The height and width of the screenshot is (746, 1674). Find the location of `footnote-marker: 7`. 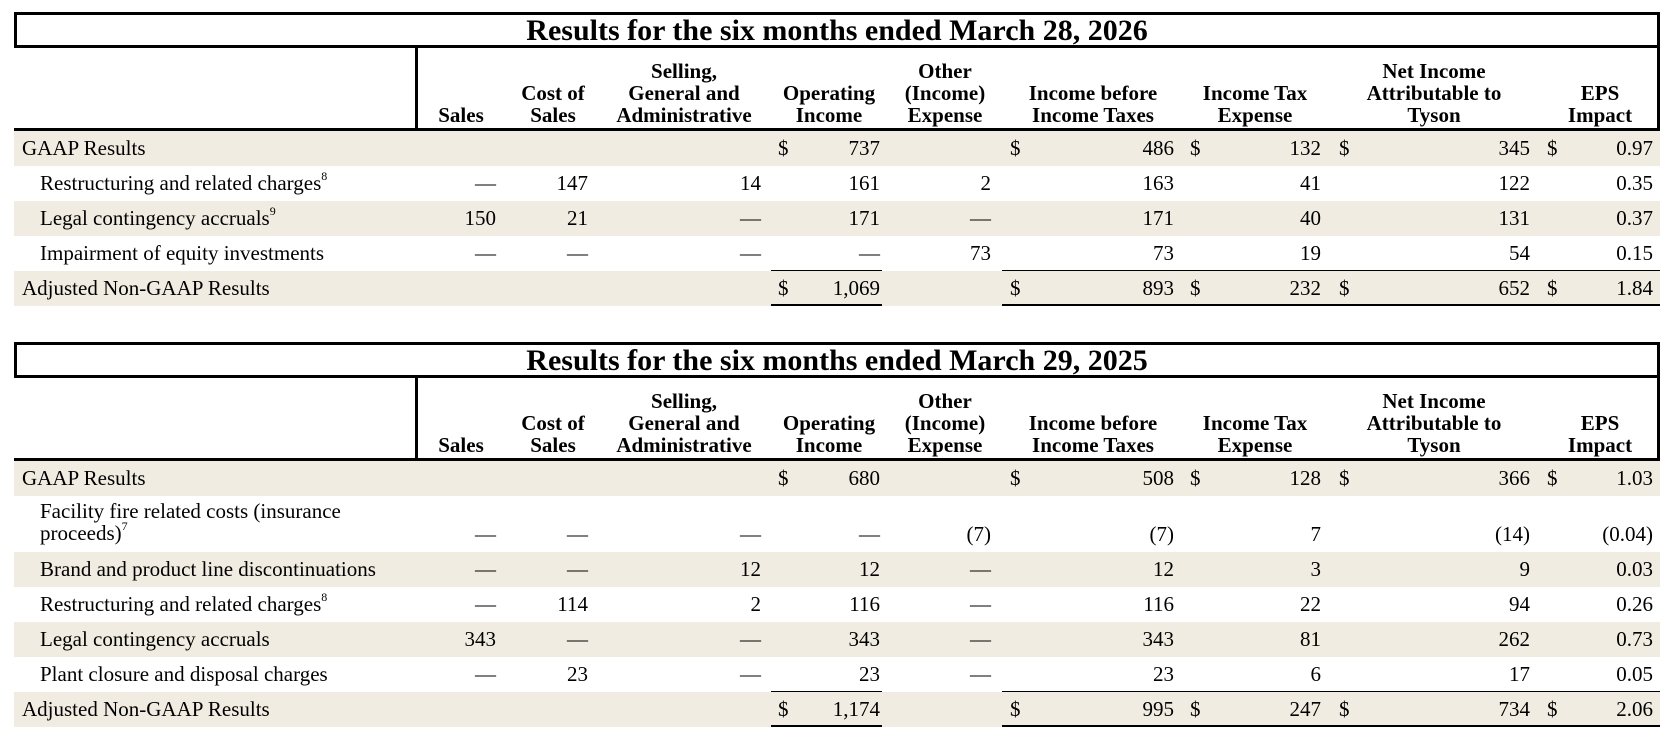

footnote-marker: 7 is located at coordinates (124, 526).